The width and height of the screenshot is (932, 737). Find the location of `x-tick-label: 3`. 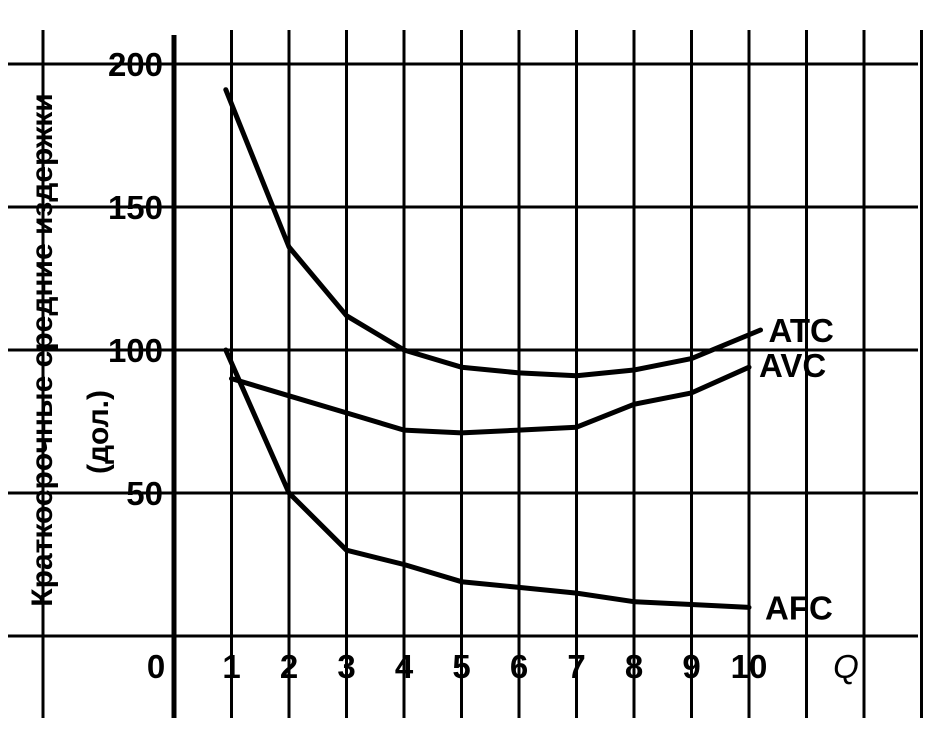

x-tick-label: 3 is located at coordinates (346, 666).